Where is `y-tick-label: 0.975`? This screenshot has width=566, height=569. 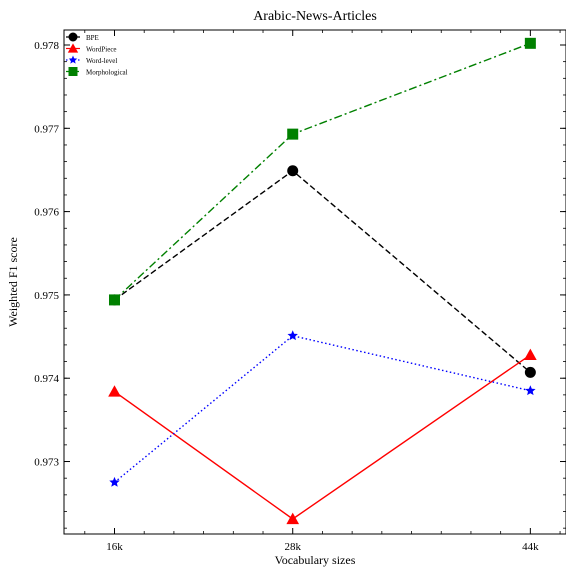
y-tick-label: 0.975 is located at coordinates (46, 296).